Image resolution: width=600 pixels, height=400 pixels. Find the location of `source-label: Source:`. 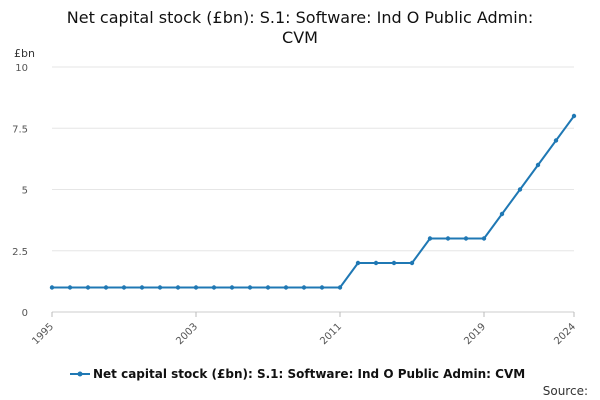

source-label: Source: is located at coordinates (565, 391).